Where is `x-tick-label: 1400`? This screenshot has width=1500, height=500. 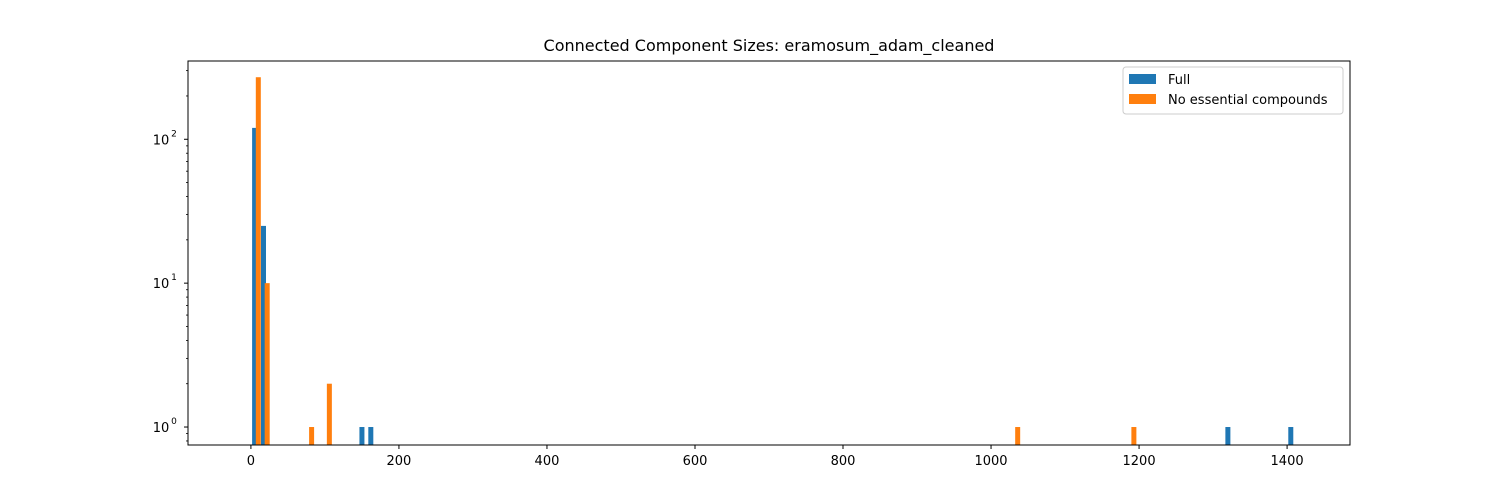 x-tick-label: 1400 is located at coordinates (1287, 461).